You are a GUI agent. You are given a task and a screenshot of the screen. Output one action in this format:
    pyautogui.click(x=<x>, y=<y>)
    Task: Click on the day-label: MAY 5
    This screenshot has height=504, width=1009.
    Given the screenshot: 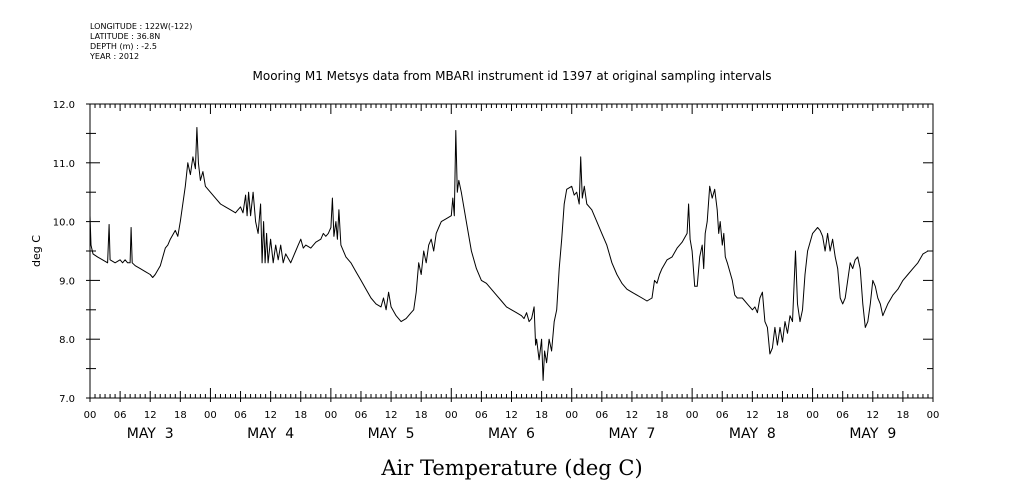 What is the action you would take?
    pyautogui.click(x=391, y=434)
    